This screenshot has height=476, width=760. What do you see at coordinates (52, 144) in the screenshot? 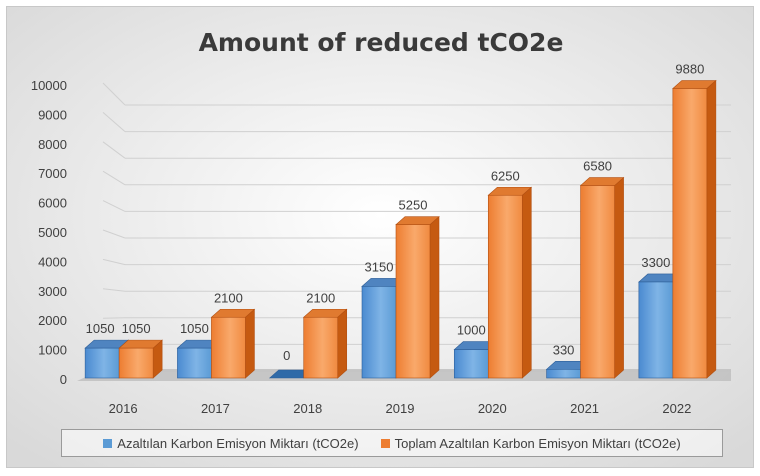
I see `y-tick-label: 8000` at bounding box center [52, 144].